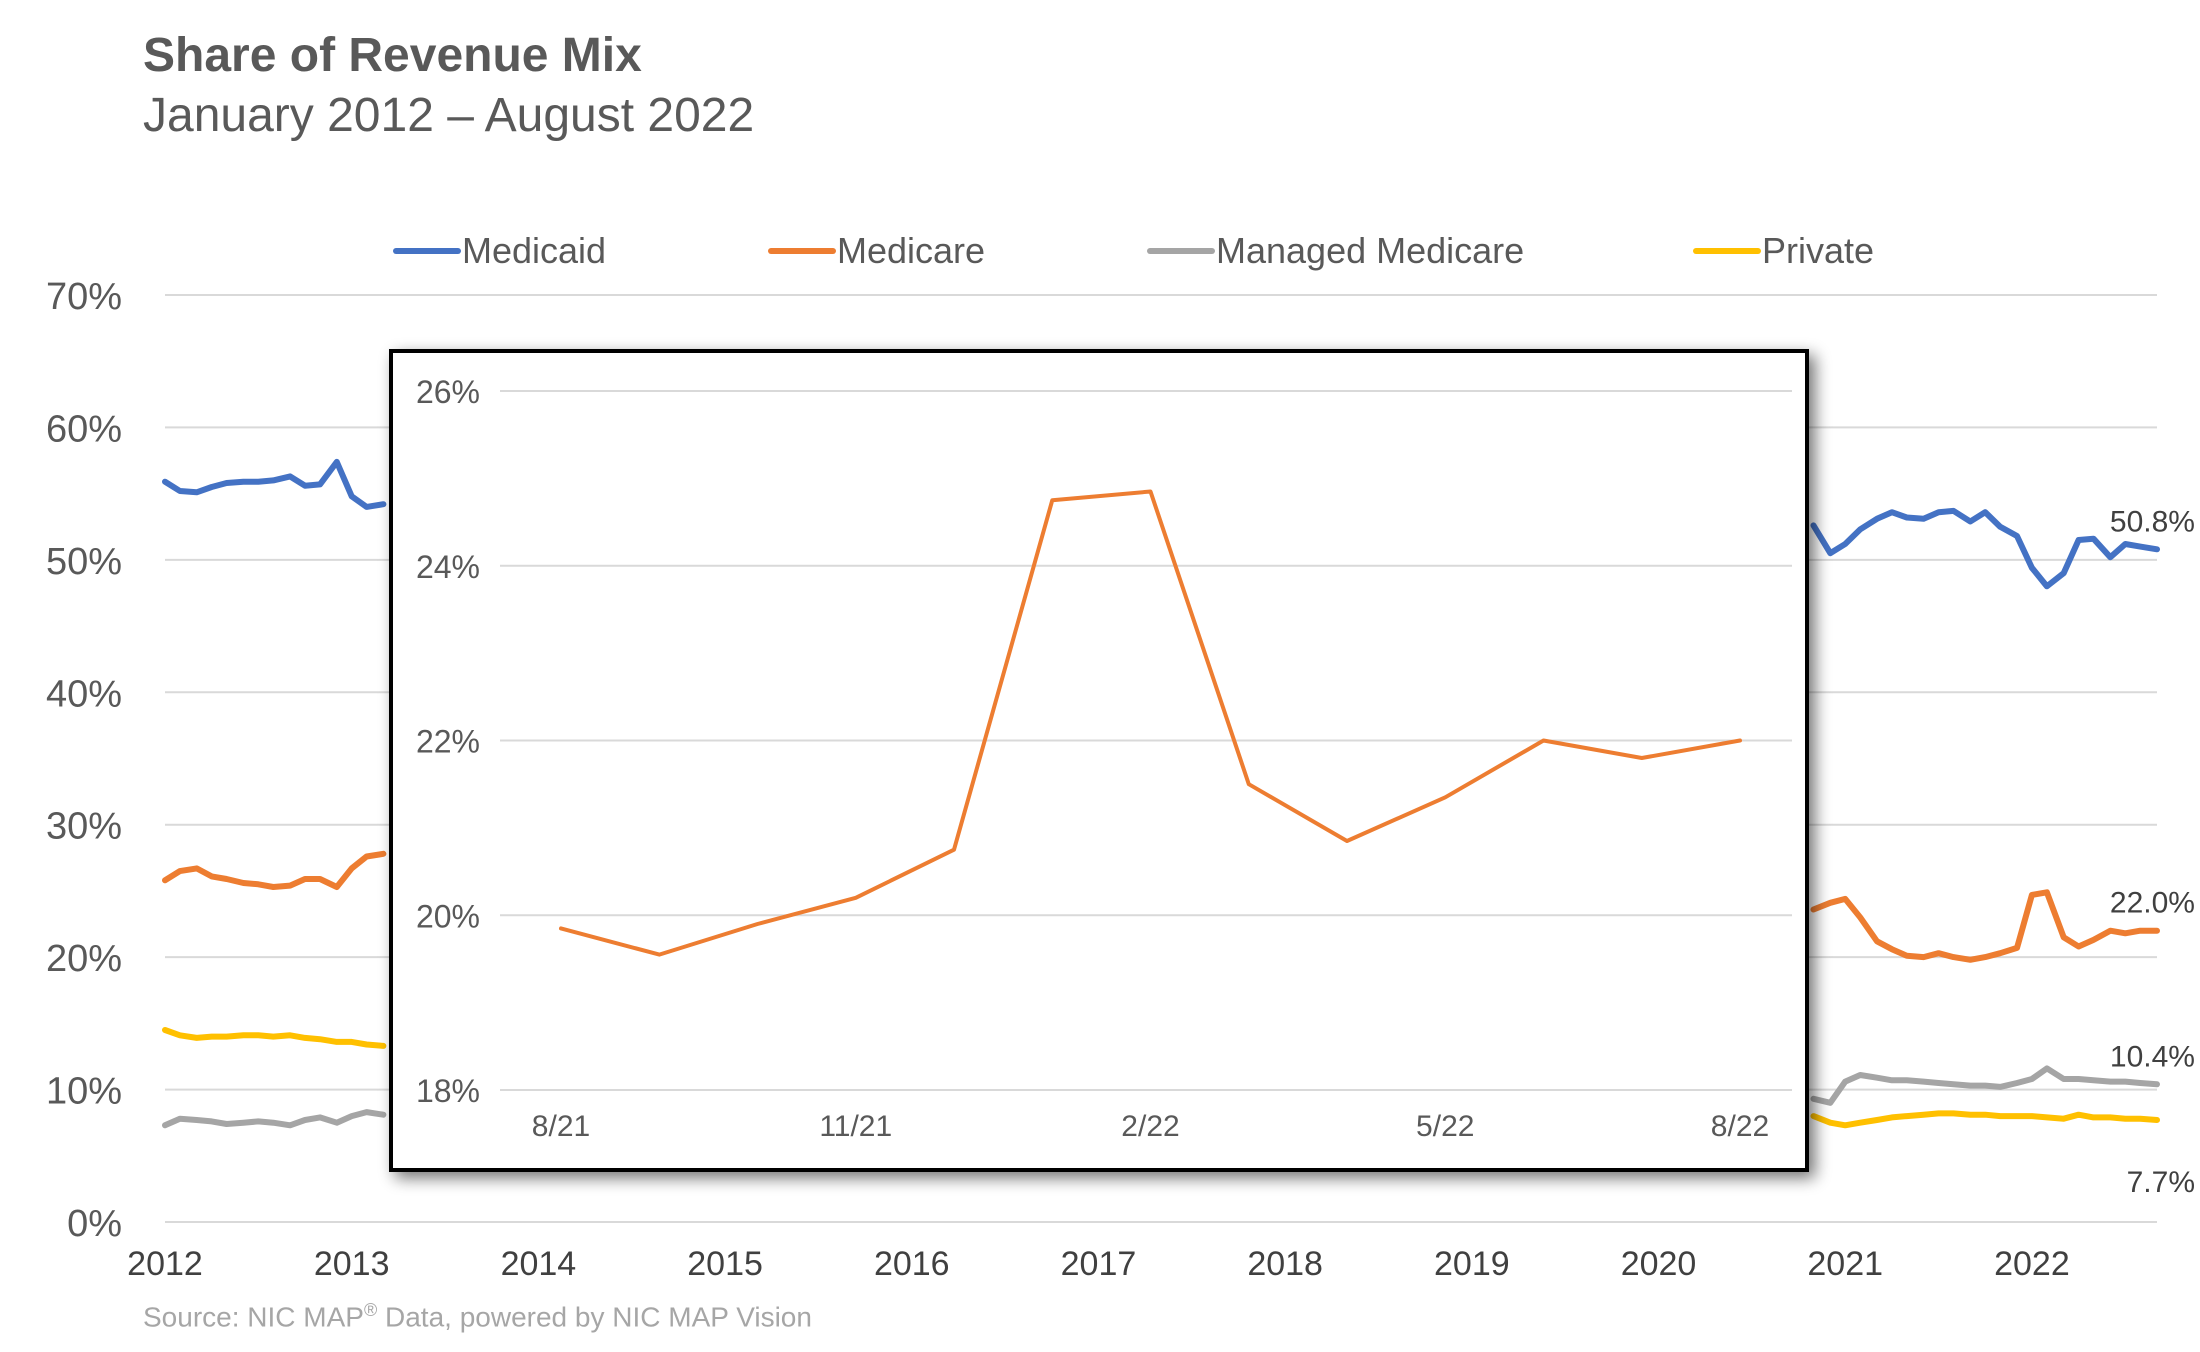 The width and height of the screenshot is (2200, 1352). Describe the element at coordinates (1472, 1264) in the screenshot. I see `main-x-tick-label: 2019` at that location.